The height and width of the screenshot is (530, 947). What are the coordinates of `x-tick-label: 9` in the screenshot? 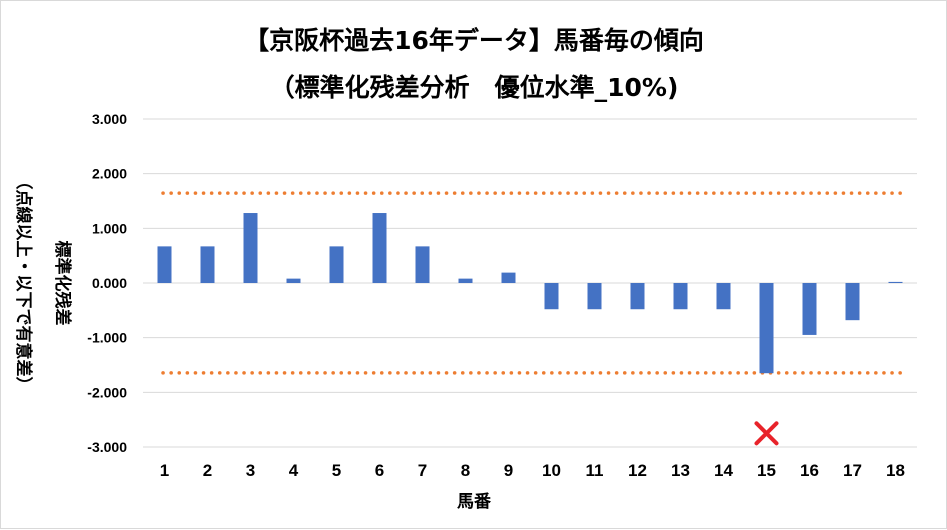 It's located at (508, 470).